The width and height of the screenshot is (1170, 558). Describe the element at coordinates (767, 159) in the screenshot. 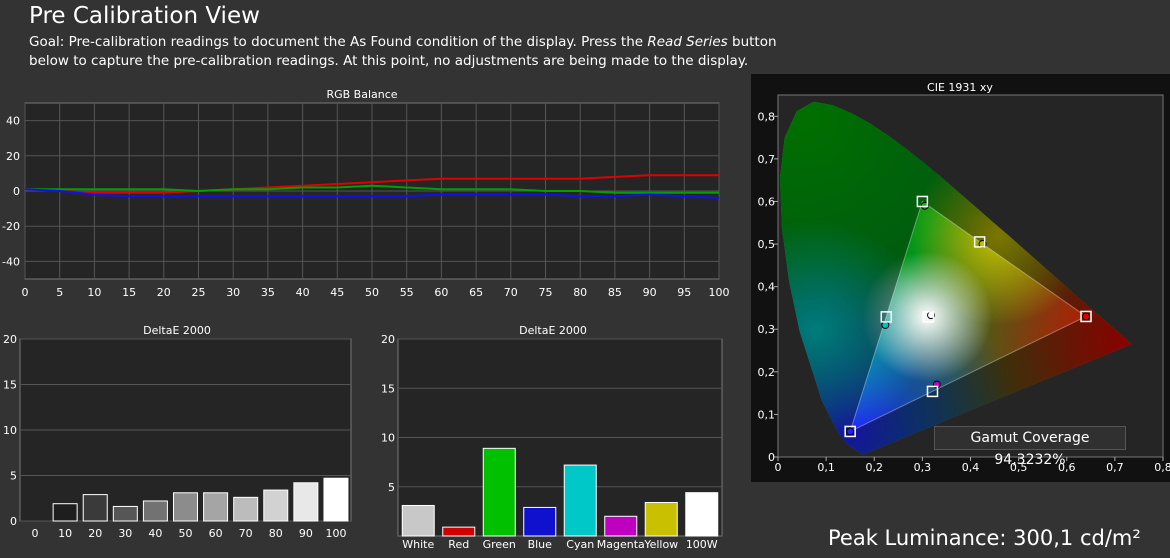

I see `cie-ytick-label: 0,7` at that location.